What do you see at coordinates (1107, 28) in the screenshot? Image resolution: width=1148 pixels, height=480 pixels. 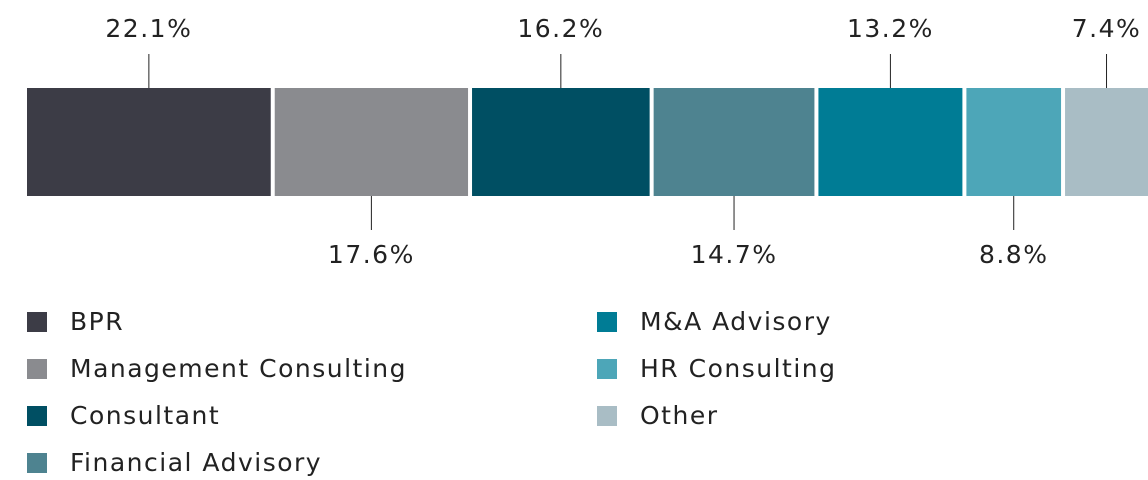 I see `value-label: 7.4%` at bounding box center [1107, 28].